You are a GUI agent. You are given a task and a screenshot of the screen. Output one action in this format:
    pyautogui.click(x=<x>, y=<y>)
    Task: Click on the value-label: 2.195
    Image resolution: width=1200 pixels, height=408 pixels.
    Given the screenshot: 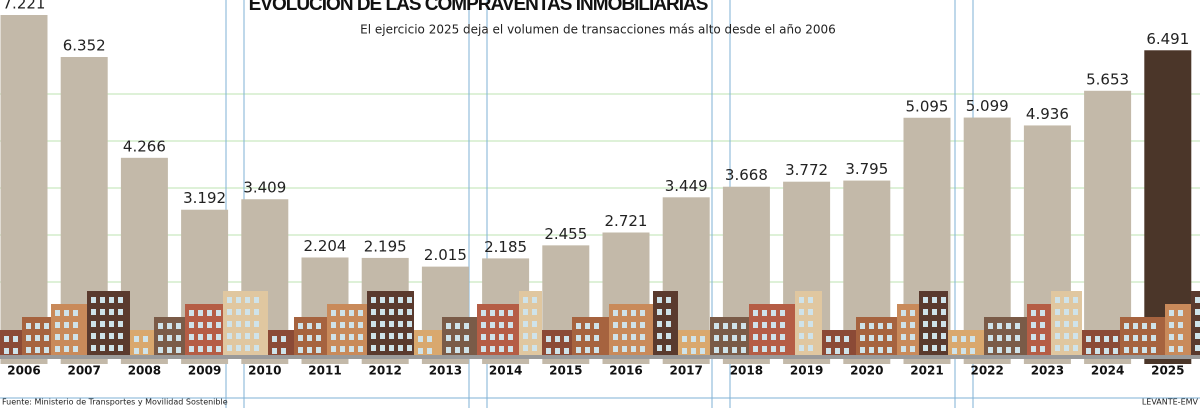 What is the action you would take?
    pyautogui.click(x=385, y=246)
    